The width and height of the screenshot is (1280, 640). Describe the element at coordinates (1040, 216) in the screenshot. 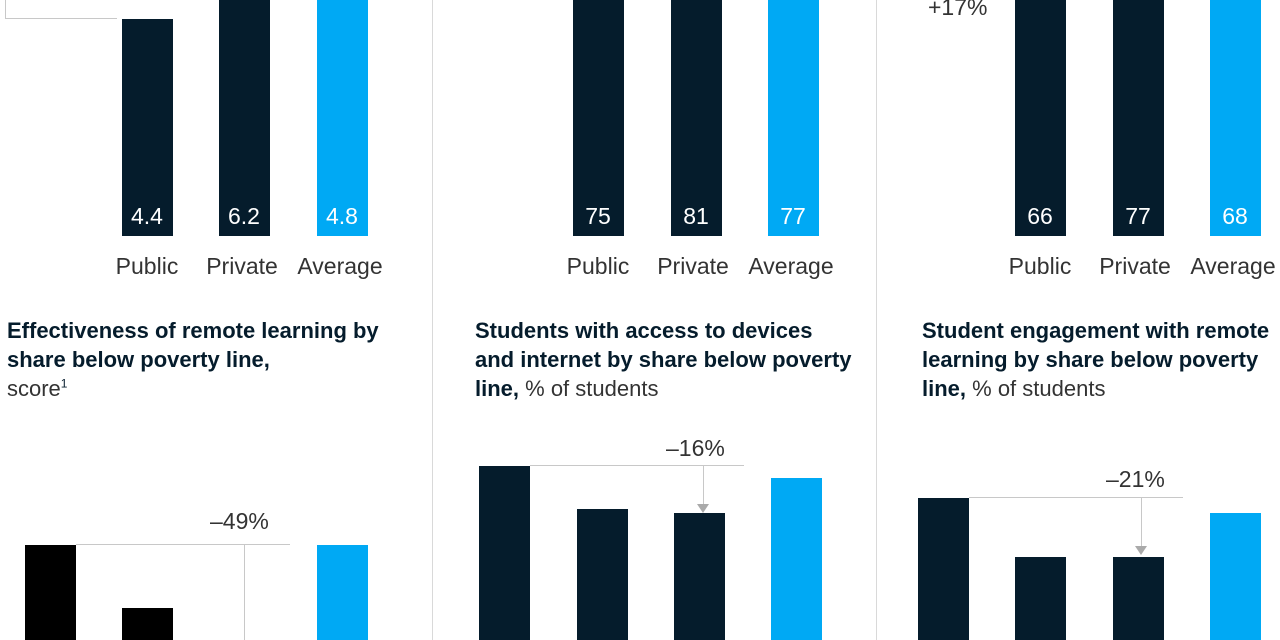

I see `bar-value-public: 66` at that location.